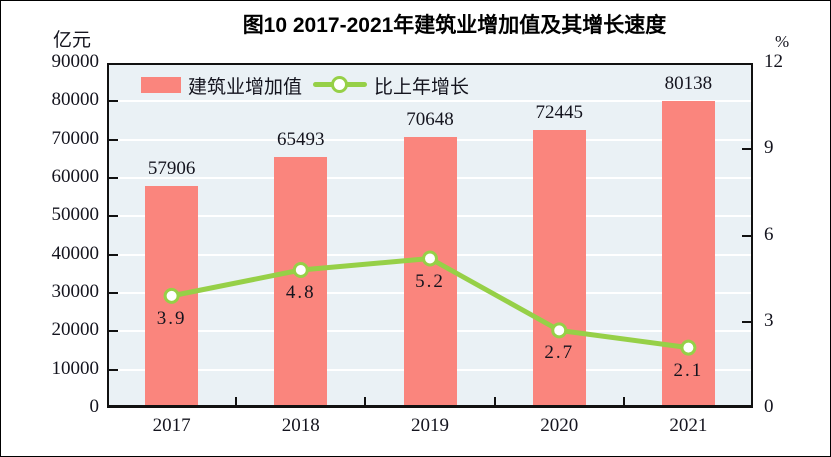 This screenshot has height=457, width=831. Describe the element at coordinates (430, 120) in the screenshot. I see `bar-value-label-2019: 70648` at that location.